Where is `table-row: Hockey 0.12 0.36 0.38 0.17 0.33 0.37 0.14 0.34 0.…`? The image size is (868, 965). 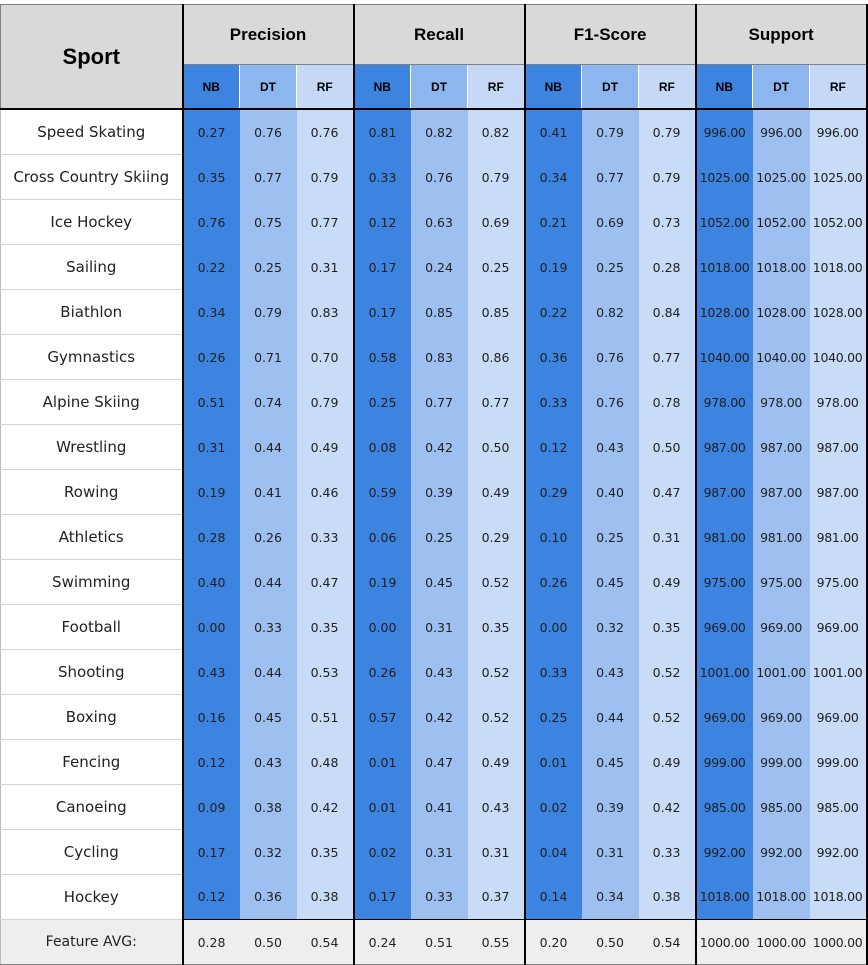
table-row: Hockey 0.12 0.36 0.38 0.17 0.33 0.37 0.14 0.34 0.… is located at coordinates (434, 897).